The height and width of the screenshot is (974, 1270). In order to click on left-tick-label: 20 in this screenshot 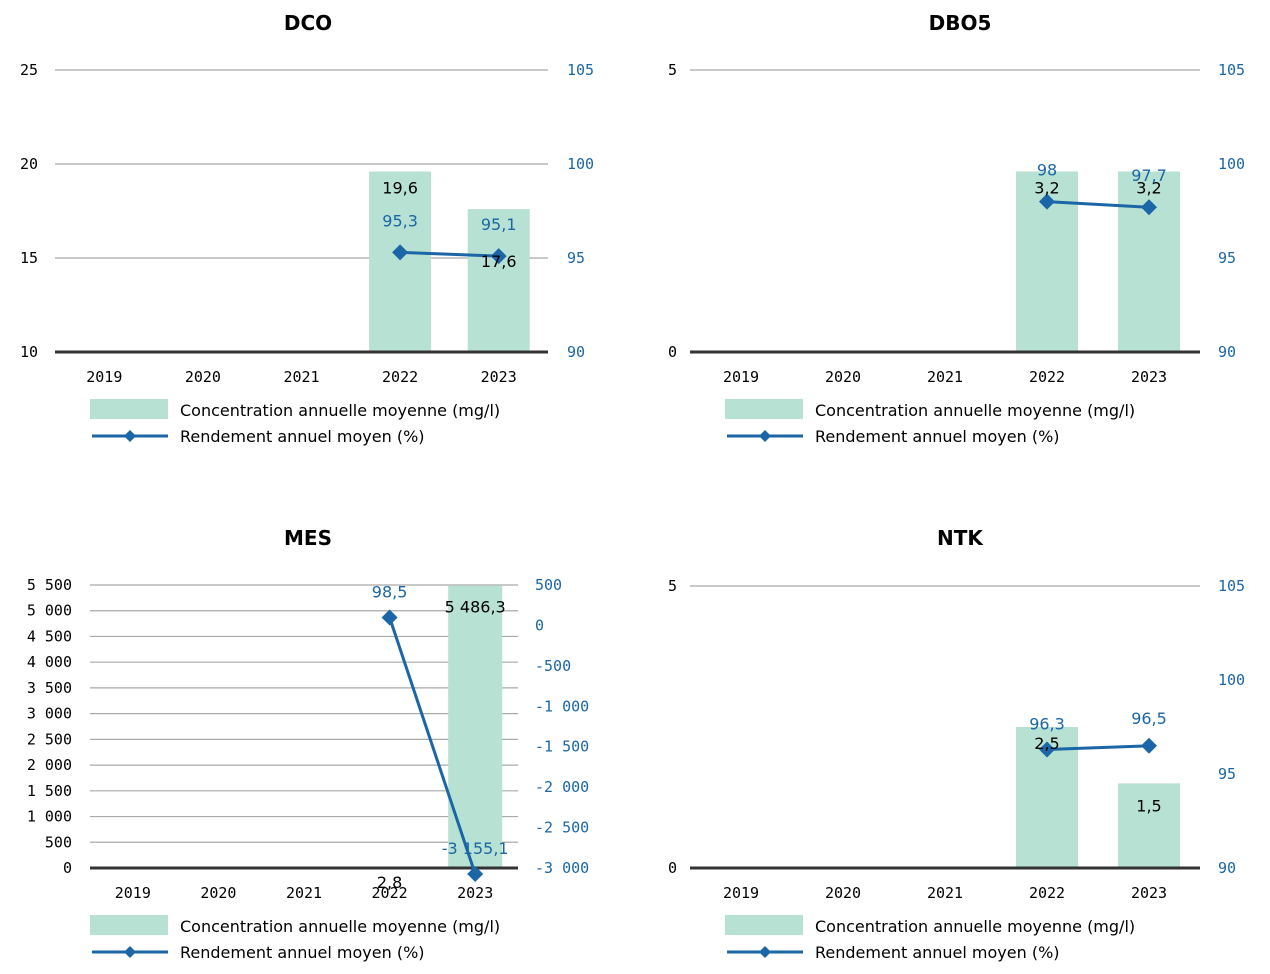, I will do `click(29, 164)`.